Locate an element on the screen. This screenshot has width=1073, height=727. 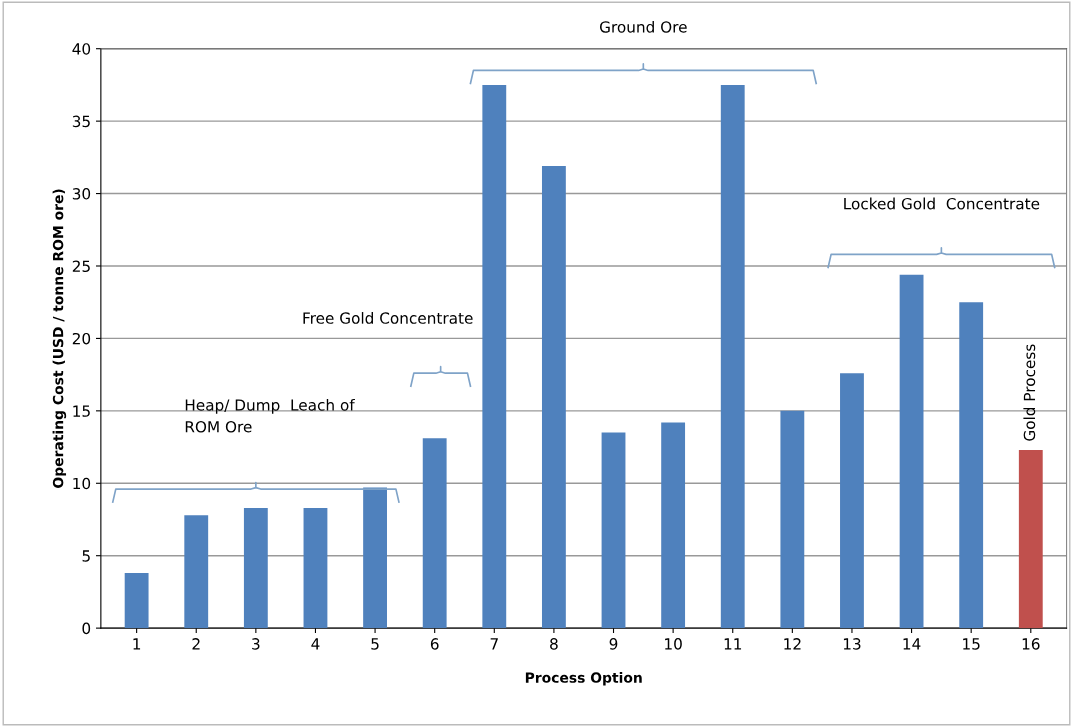
x-tick-label: 7 is located at coordinates (494, 644).